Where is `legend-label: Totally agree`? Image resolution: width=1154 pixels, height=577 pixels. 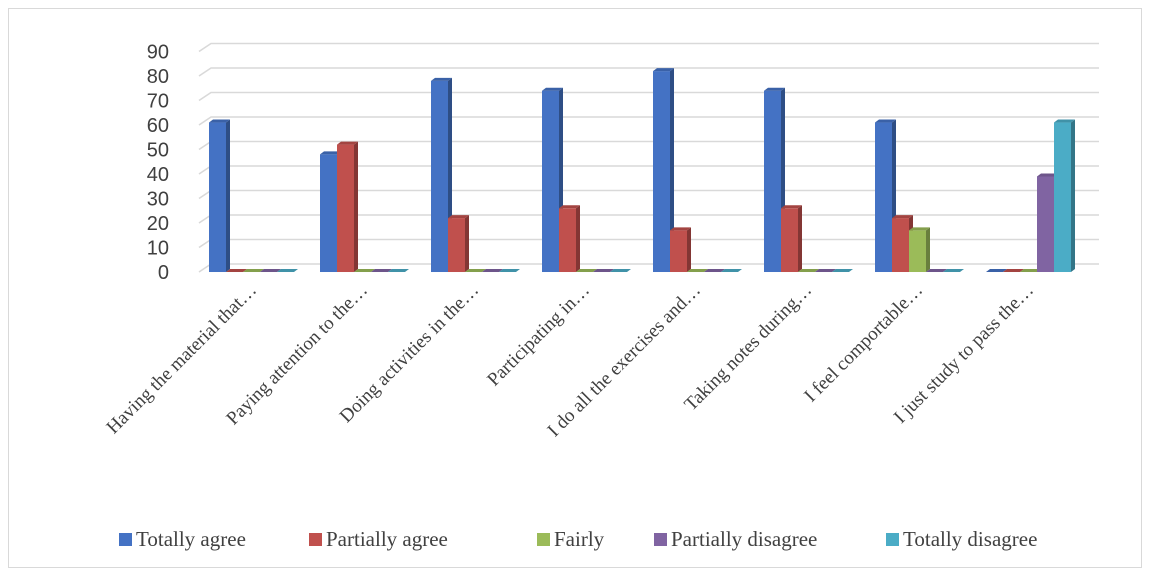
legend-label: Totally agree is located at coordinates (191, 539).